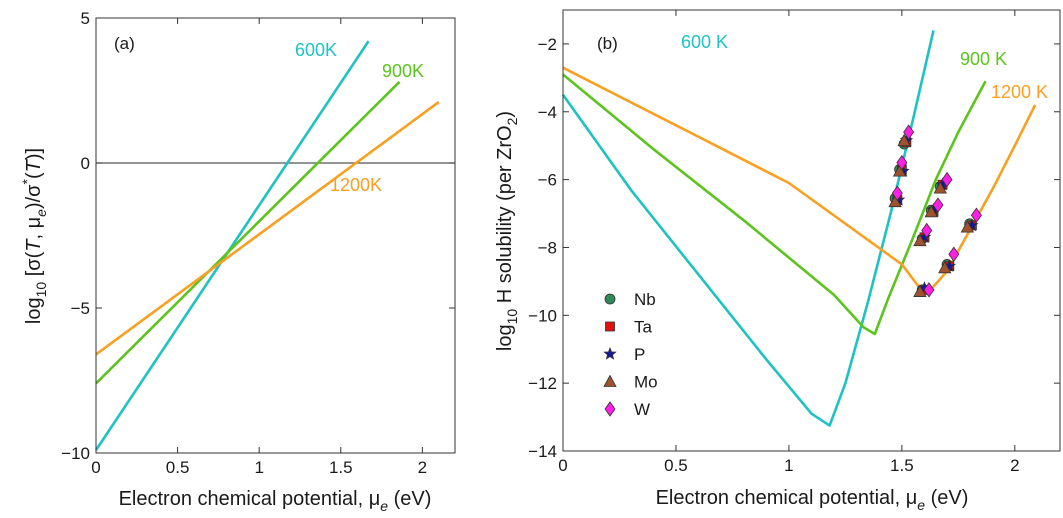 This screenshot has height=518, width=1063. I want to click on legend-marker-w, so click(610, 409).